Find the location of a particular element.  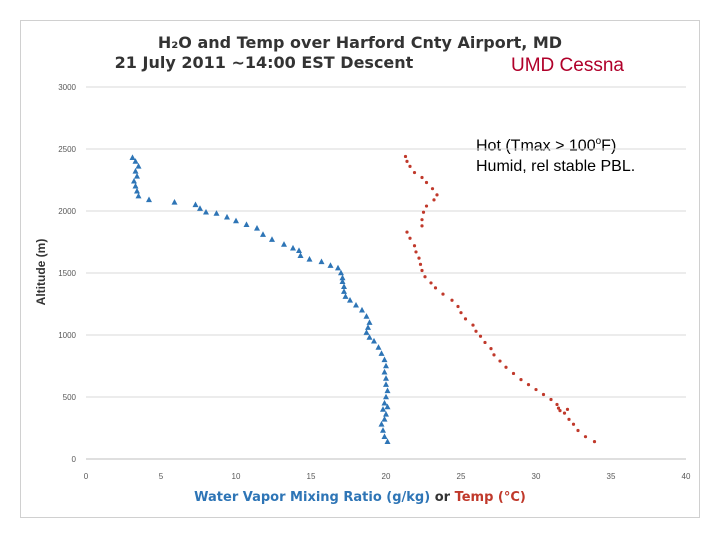

x-axis-label-or: or is located at coordinates (442, 497).